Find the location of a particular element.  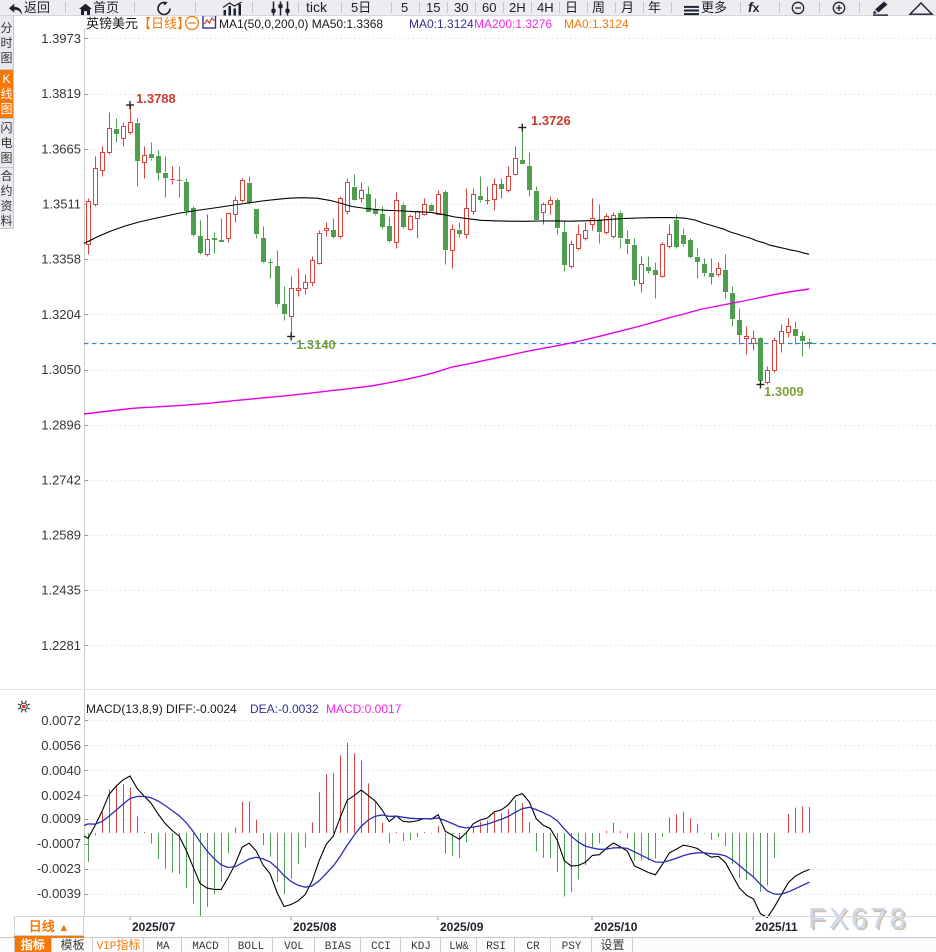

svg-text: 1.3511 is located at coordinates (61, 204).